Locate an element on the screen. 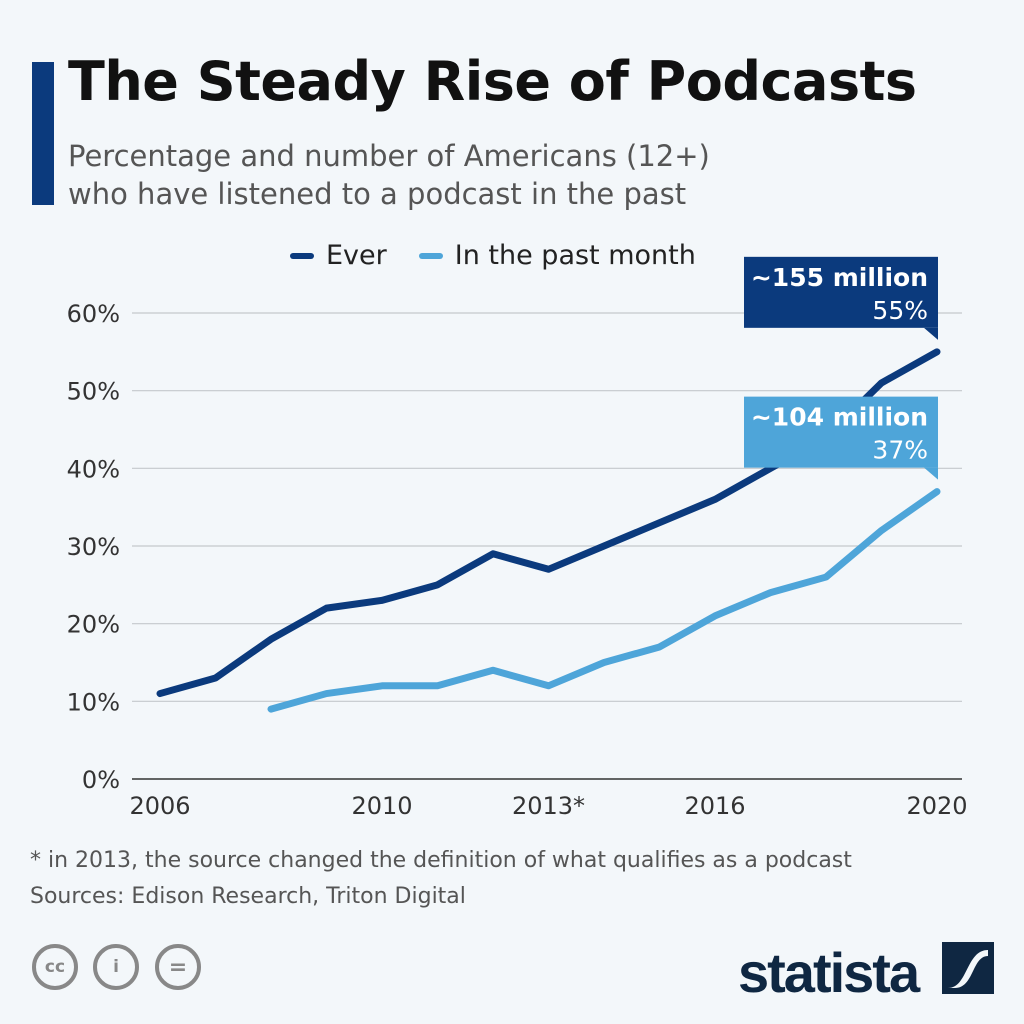  subtitle-line-1: Percentage and number of Americans (12+) is located at coordinates (389, 156).